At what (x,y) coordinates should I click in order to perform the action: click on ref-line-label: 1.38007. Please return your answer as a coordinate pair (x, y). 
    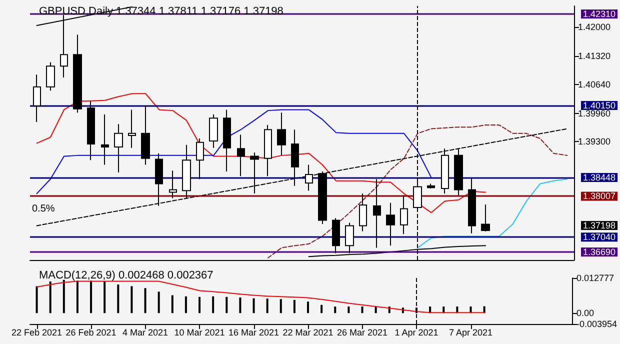
    Looking at the image, I should click on (599, 196).